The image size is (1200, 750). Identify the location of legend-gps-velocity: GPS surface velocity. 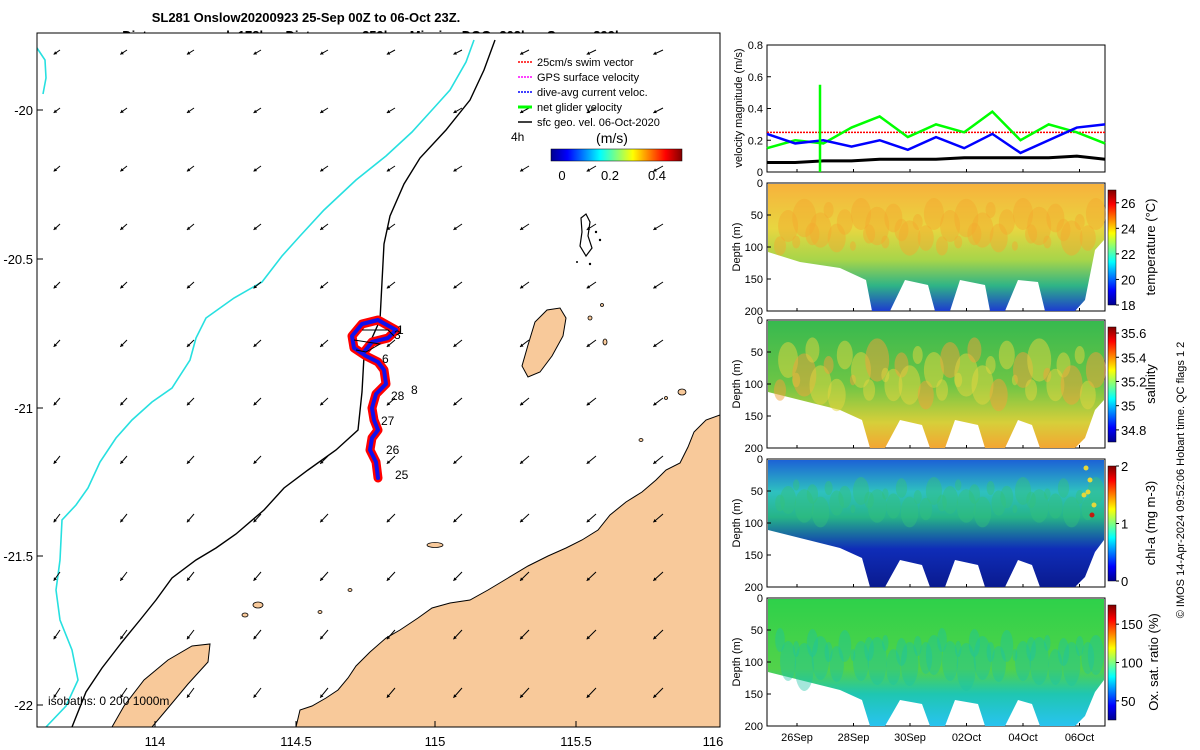
(588, 78).